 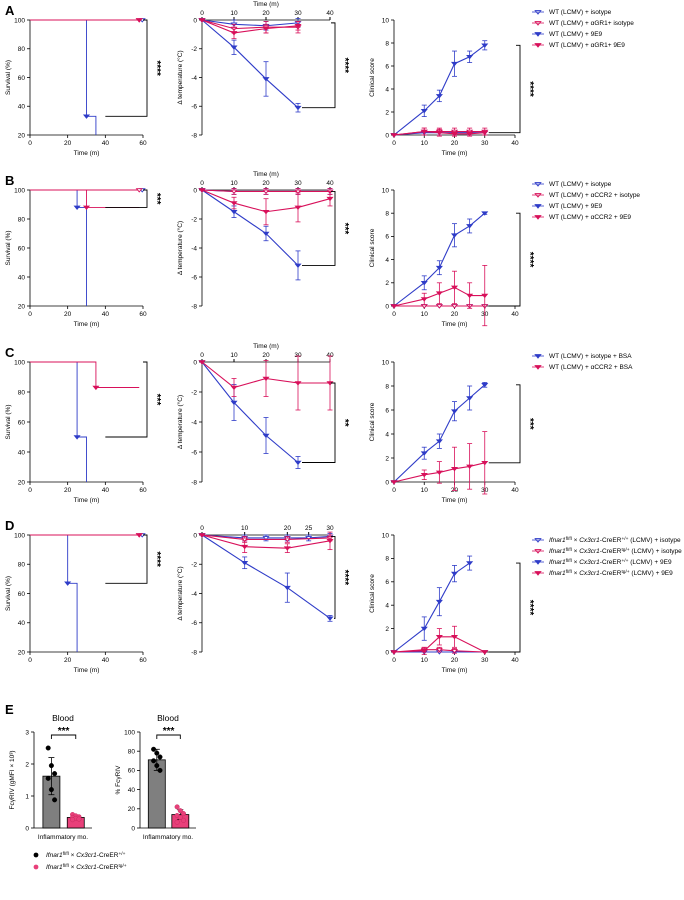 I want to click on panel-letter: D, so click(x=9, y=525).